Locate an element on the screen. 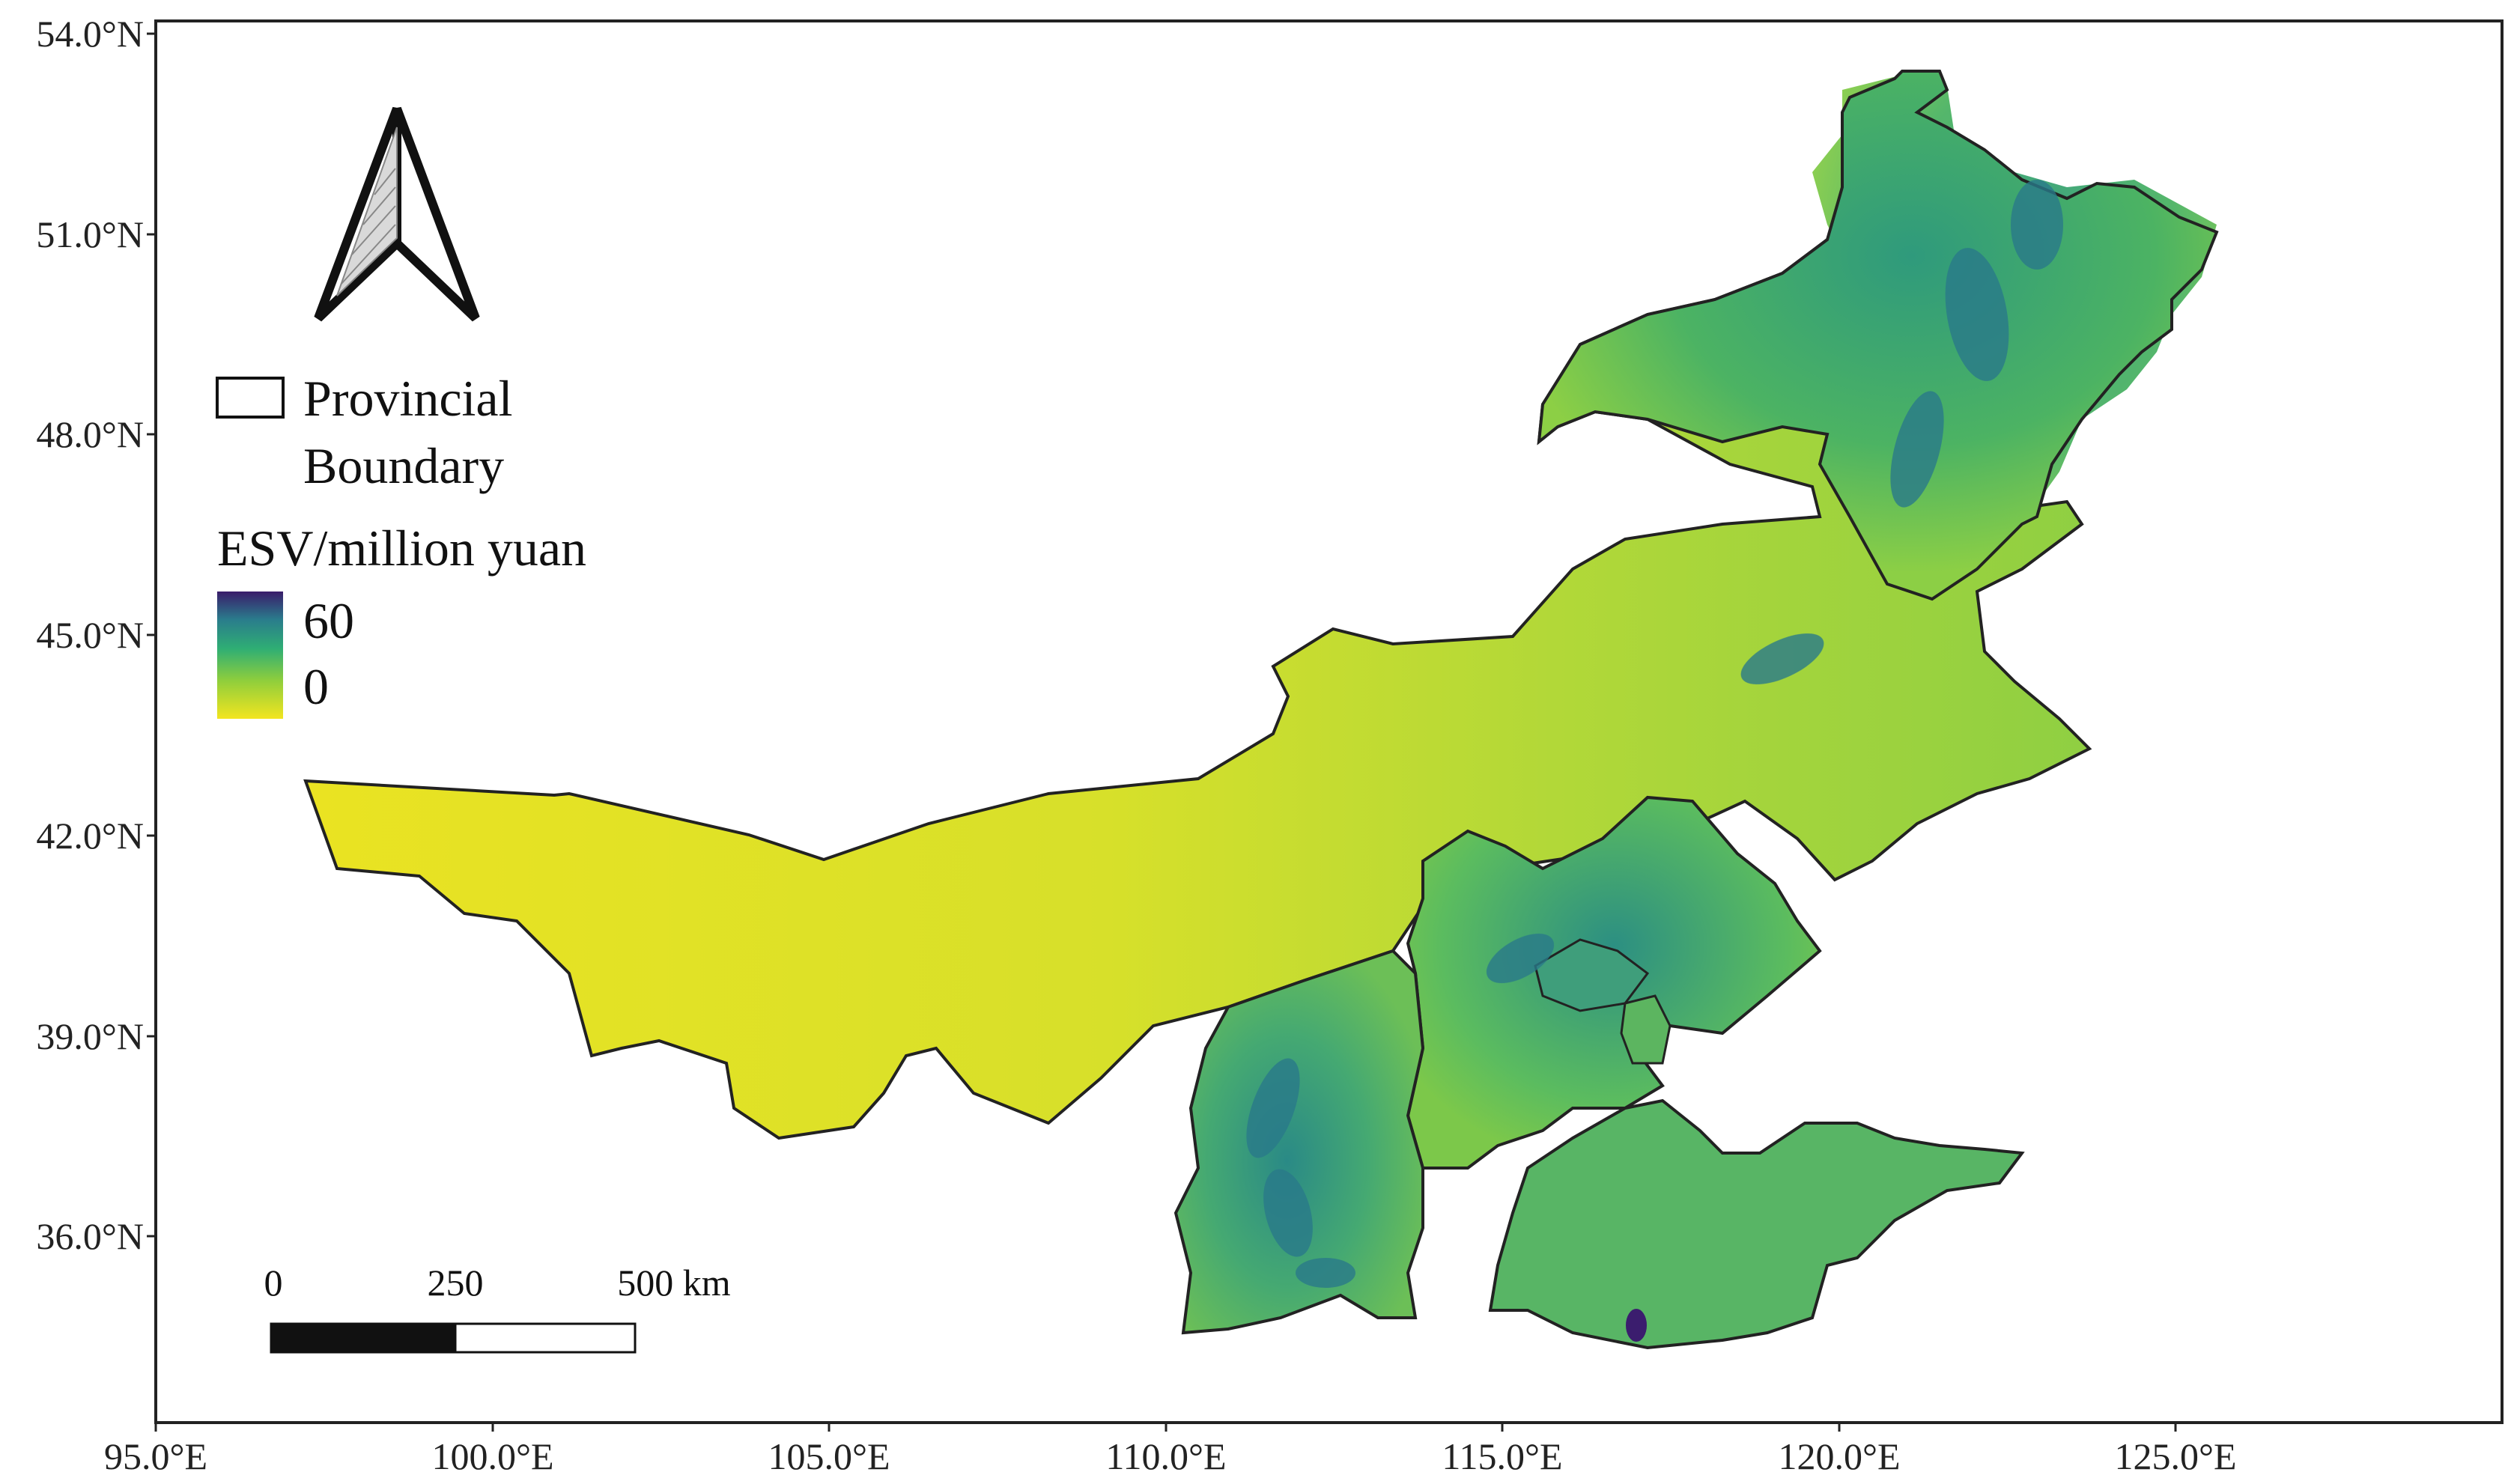 The height and width of the screenshot is (1484, 2511). lon-label-105: 105.0°E is located at coordinates (829, 1456).